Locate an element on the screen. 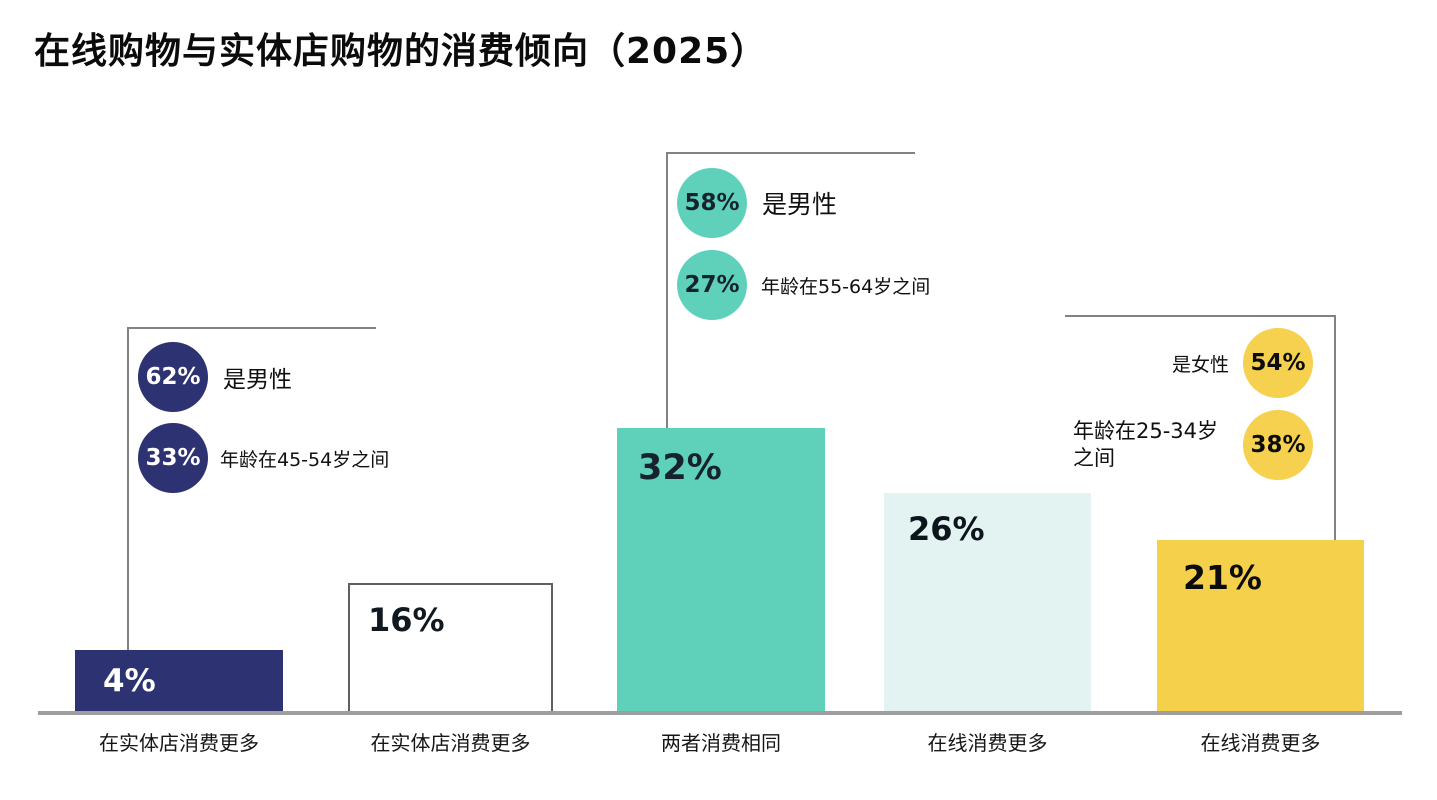  stat-circle-54: 54% is located at coordinates (1278, 363).